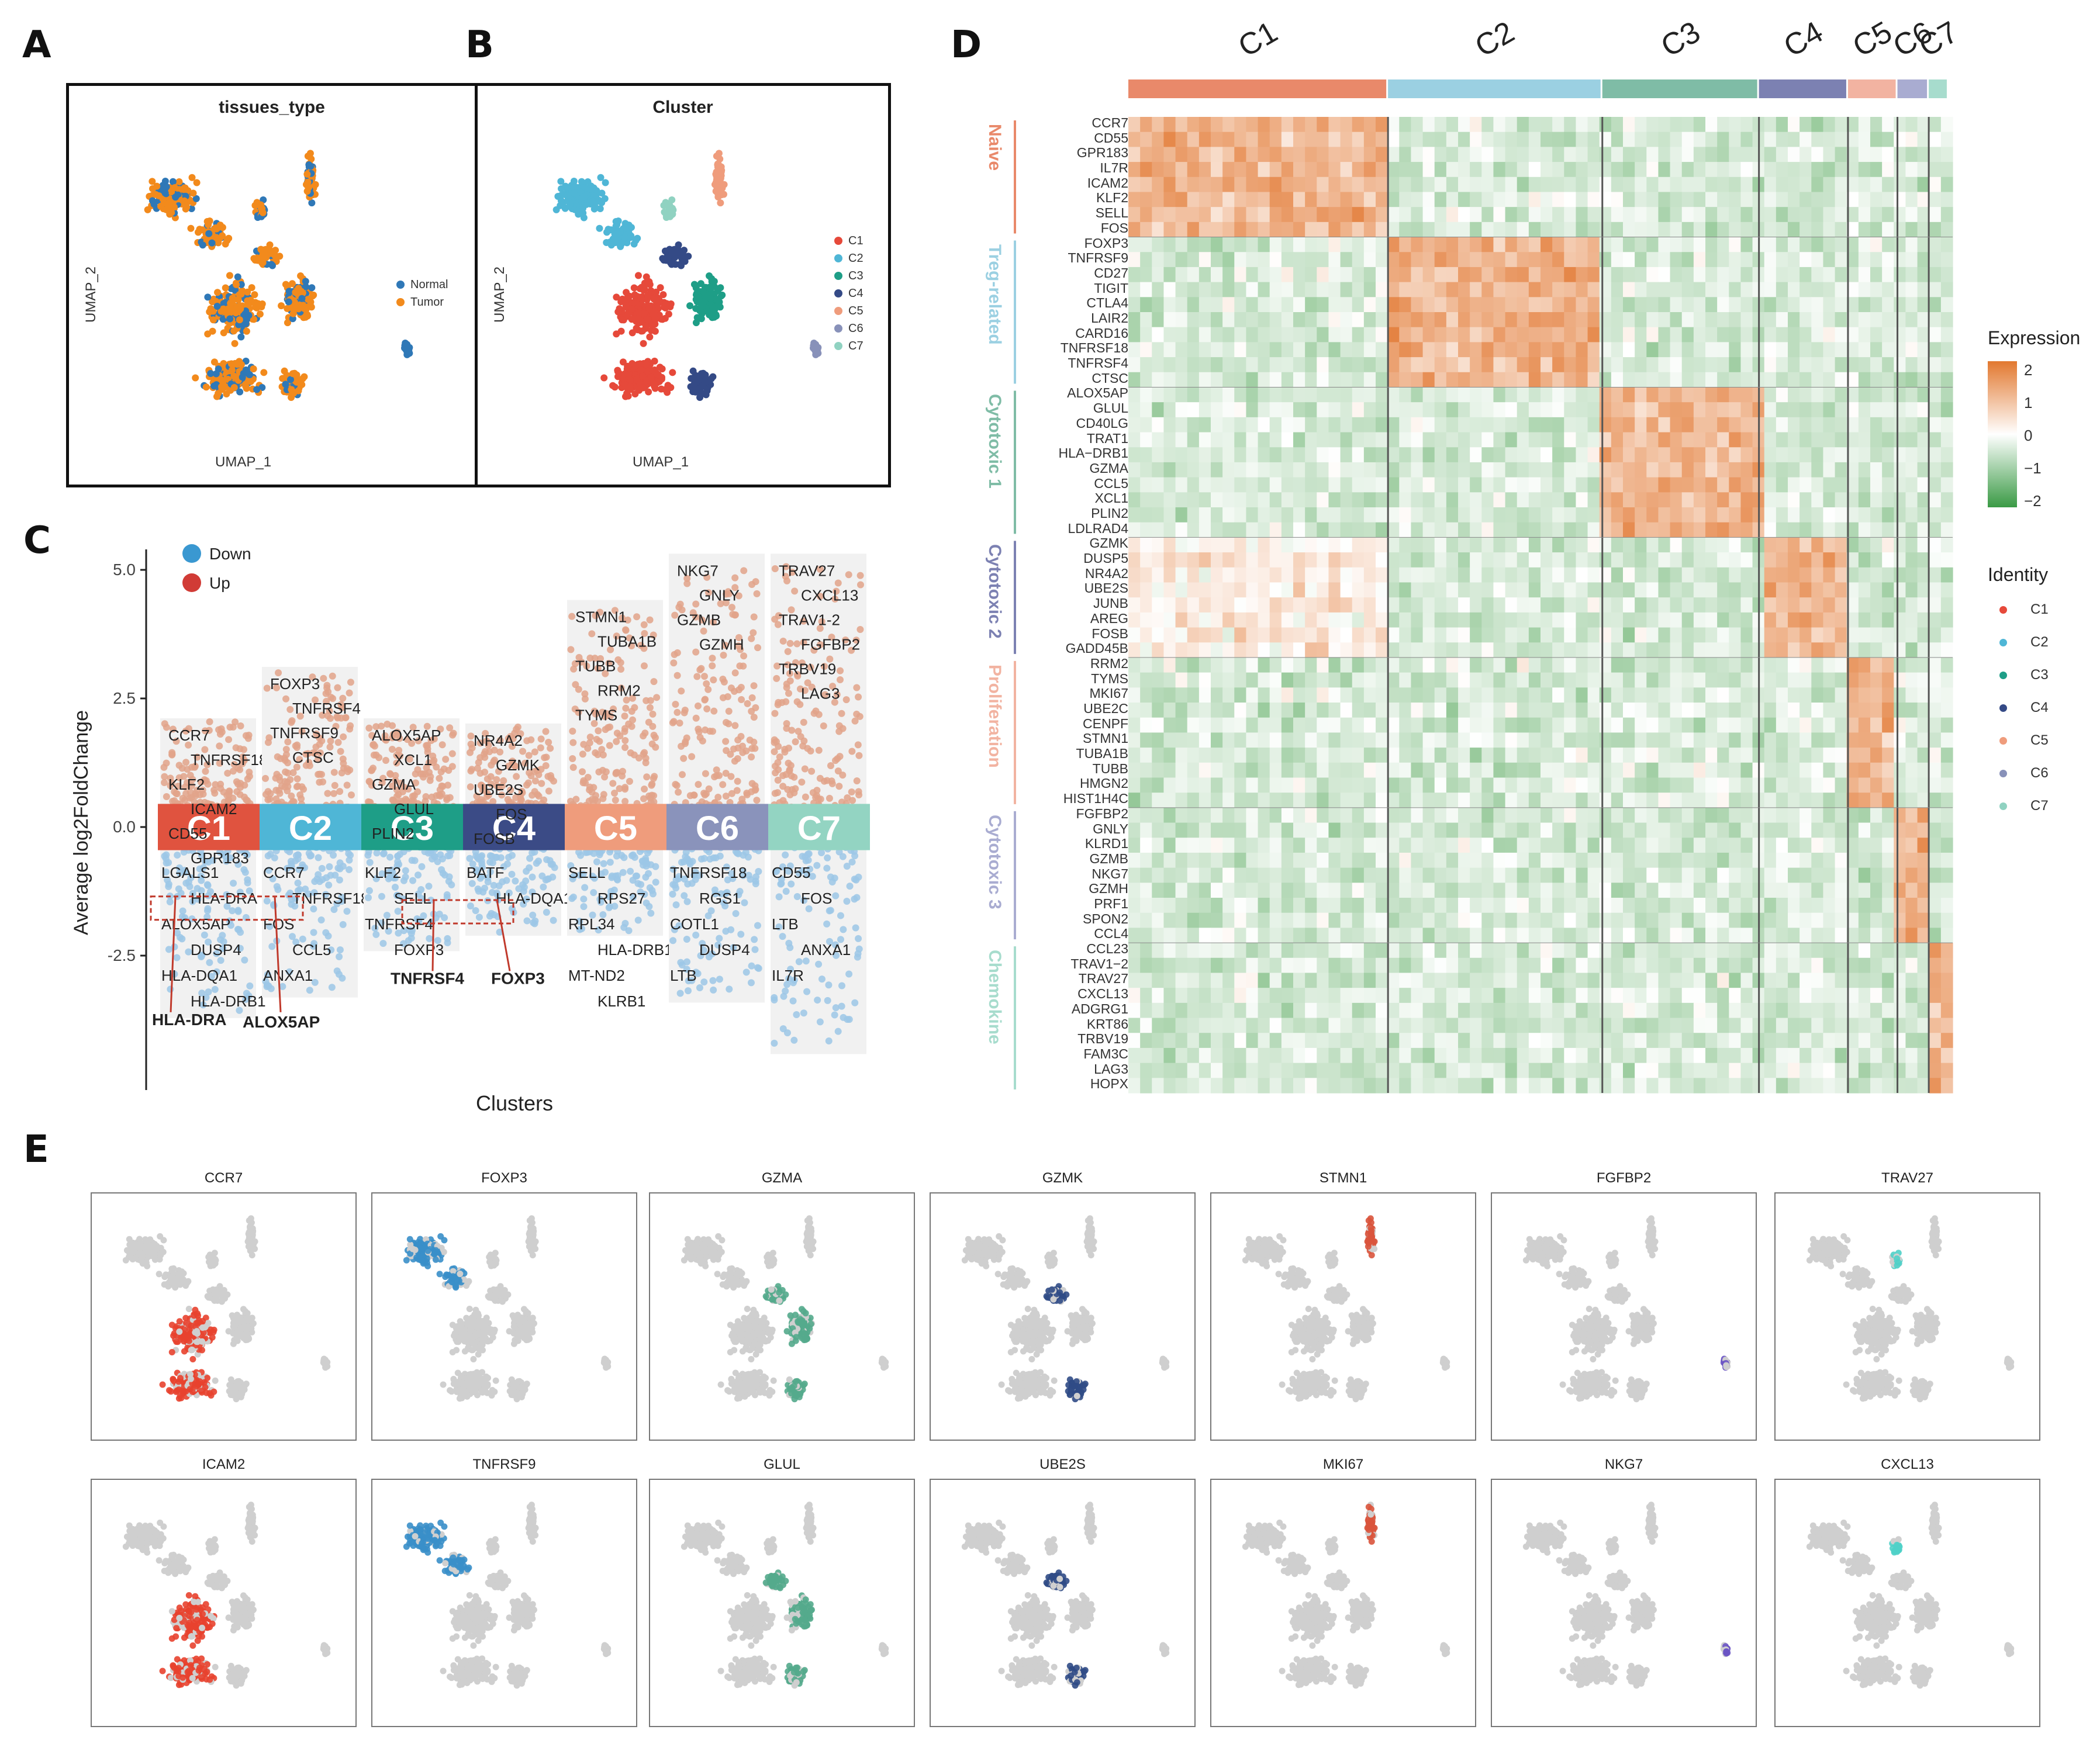  I want to click on legend-c6: C6, so click(849, 328).